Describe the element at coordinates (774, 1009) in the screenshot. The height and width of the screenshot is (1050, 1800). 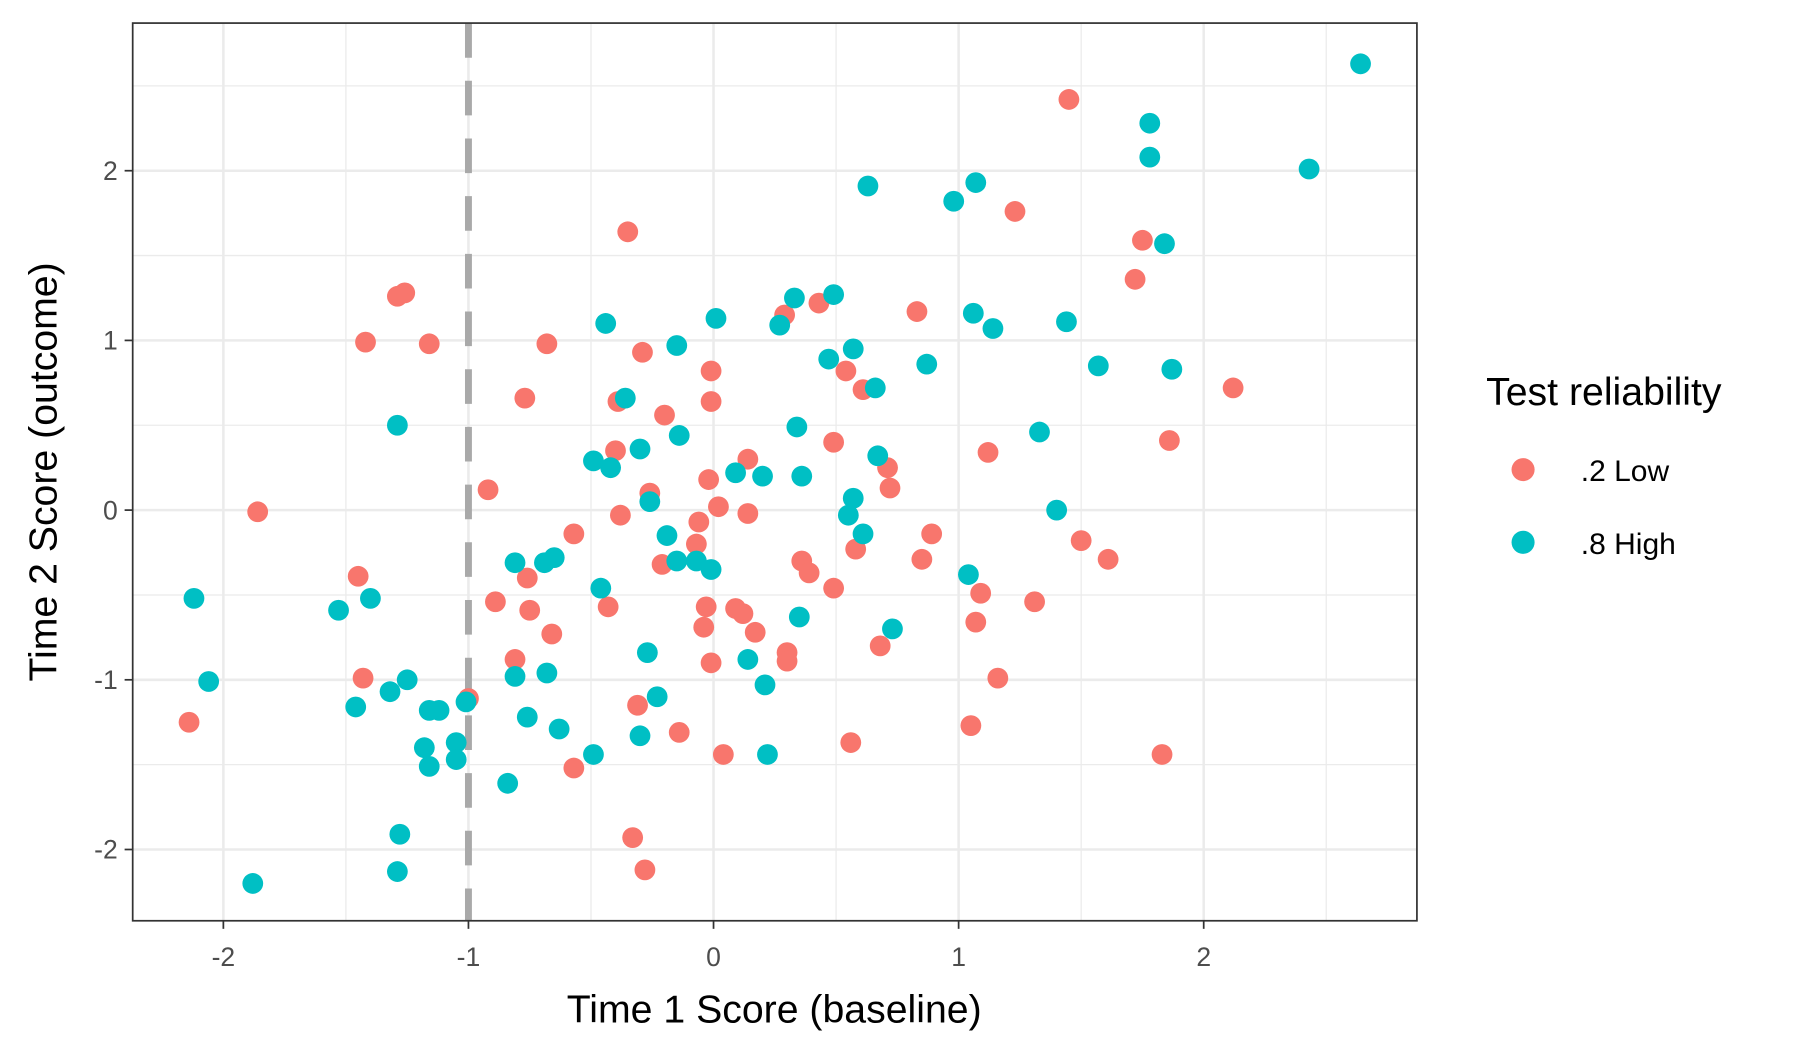
I see `x-axis-title: Time 1 Score (baseline)` at that location.